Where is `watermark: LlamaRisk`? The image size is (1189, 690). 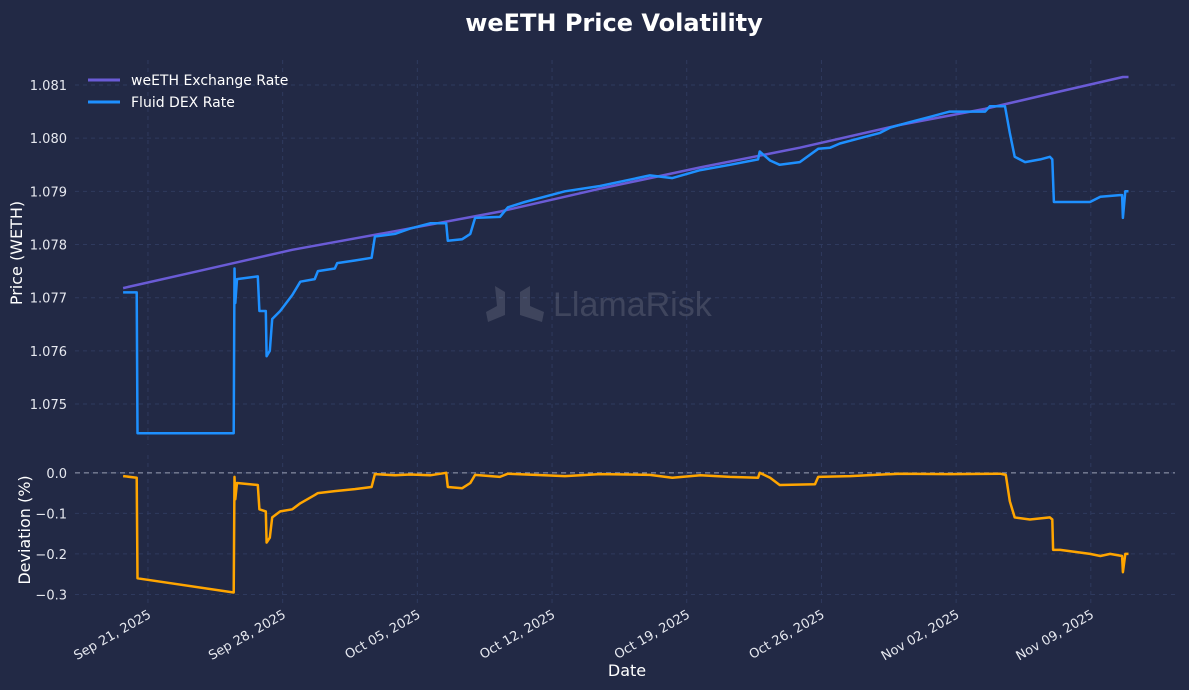 watermark: LlamaRisk is located at coordinates (599, 305).